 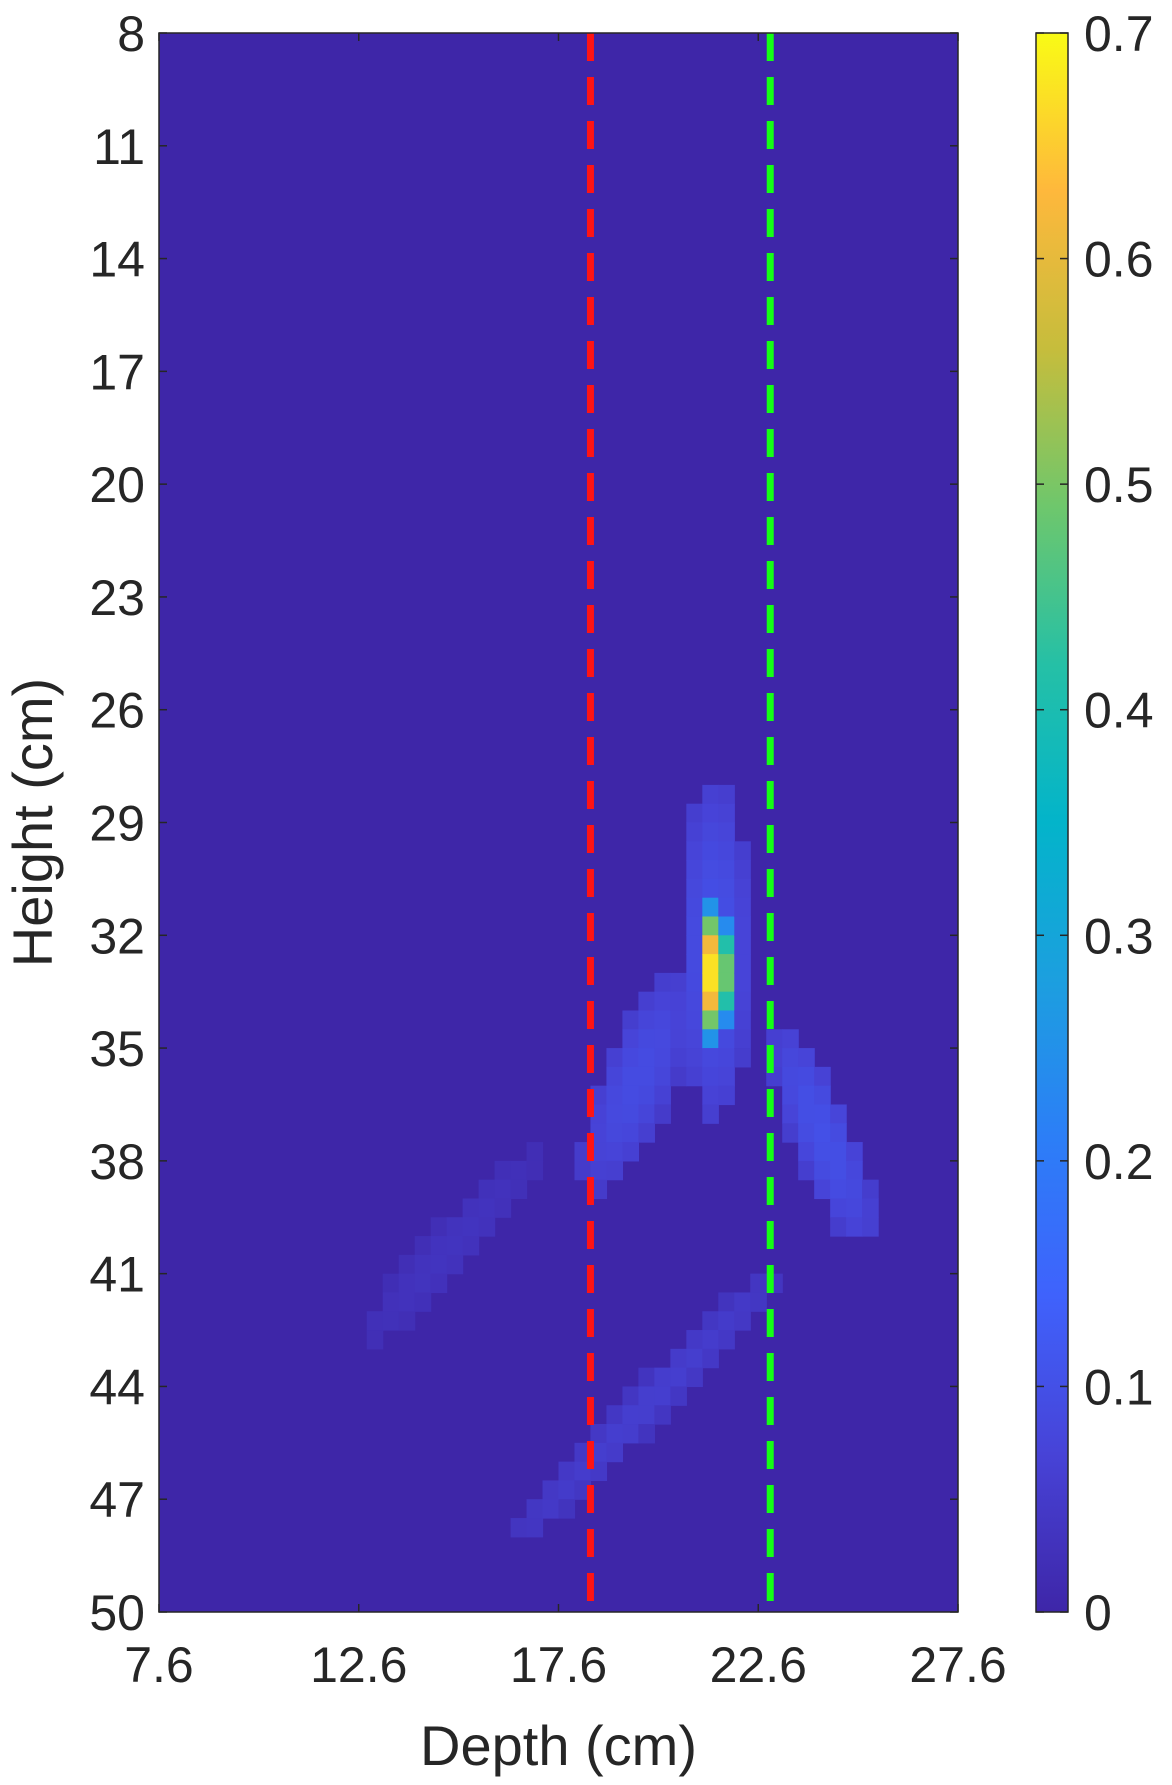 What do you see at coordinates (117, 372) in the screenshot?
I see `y-tick-label: 17` at bounding box center [117, 372].